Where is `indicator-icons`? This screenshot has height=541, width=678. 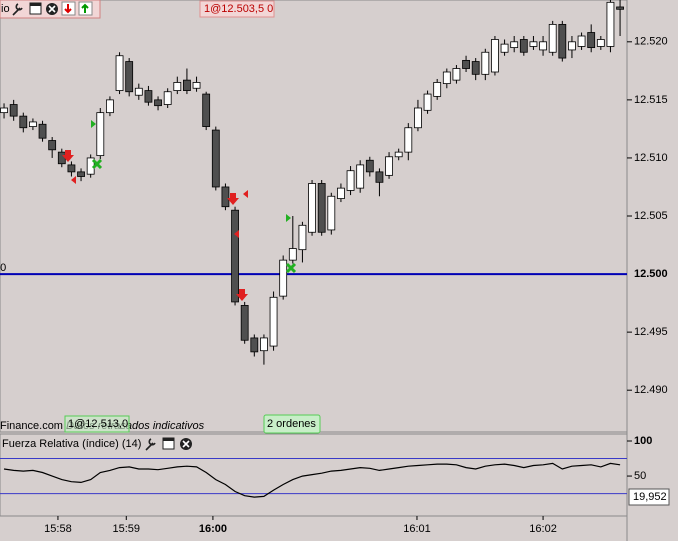
indicator-icons is located at coordinates (168, 444).